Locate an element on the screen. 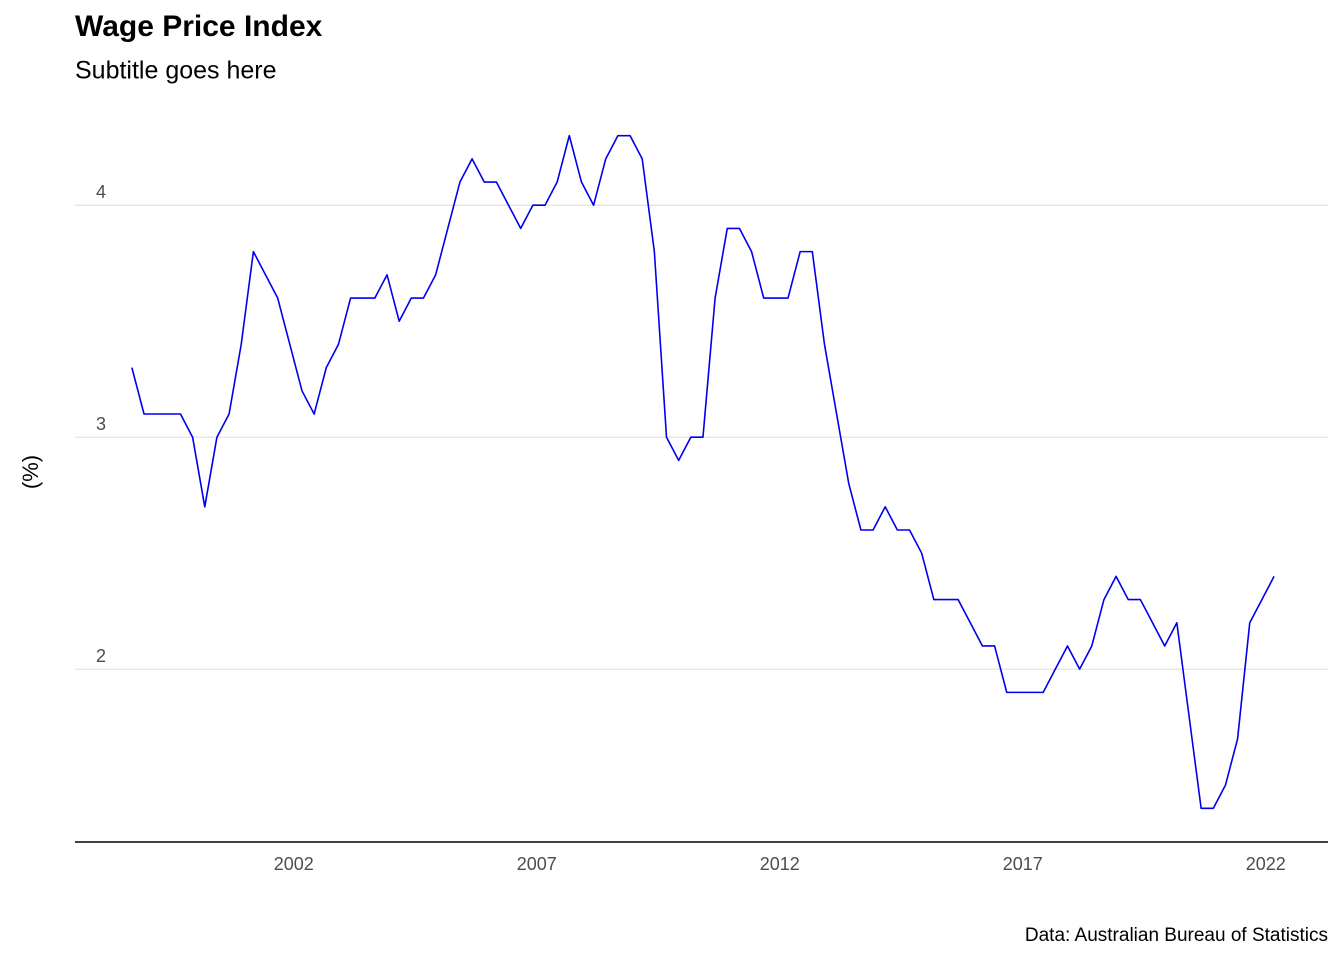  y-tick-label: 2 is located at coordinates (101, 656).